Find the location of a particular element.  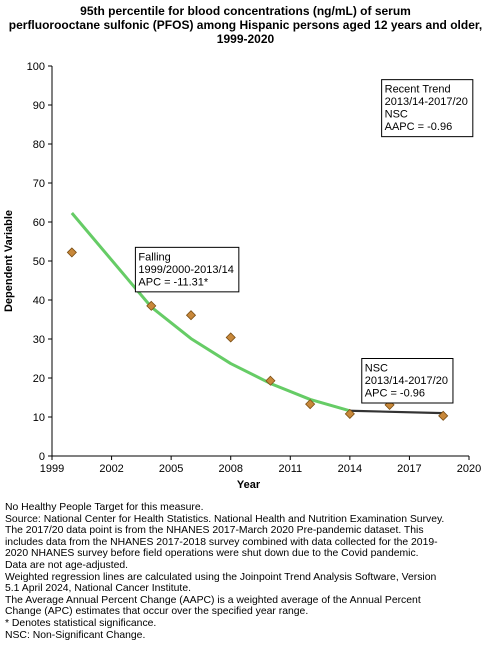

annotation-line: AAPC = -0.96 is located at coordinates (419, 127).